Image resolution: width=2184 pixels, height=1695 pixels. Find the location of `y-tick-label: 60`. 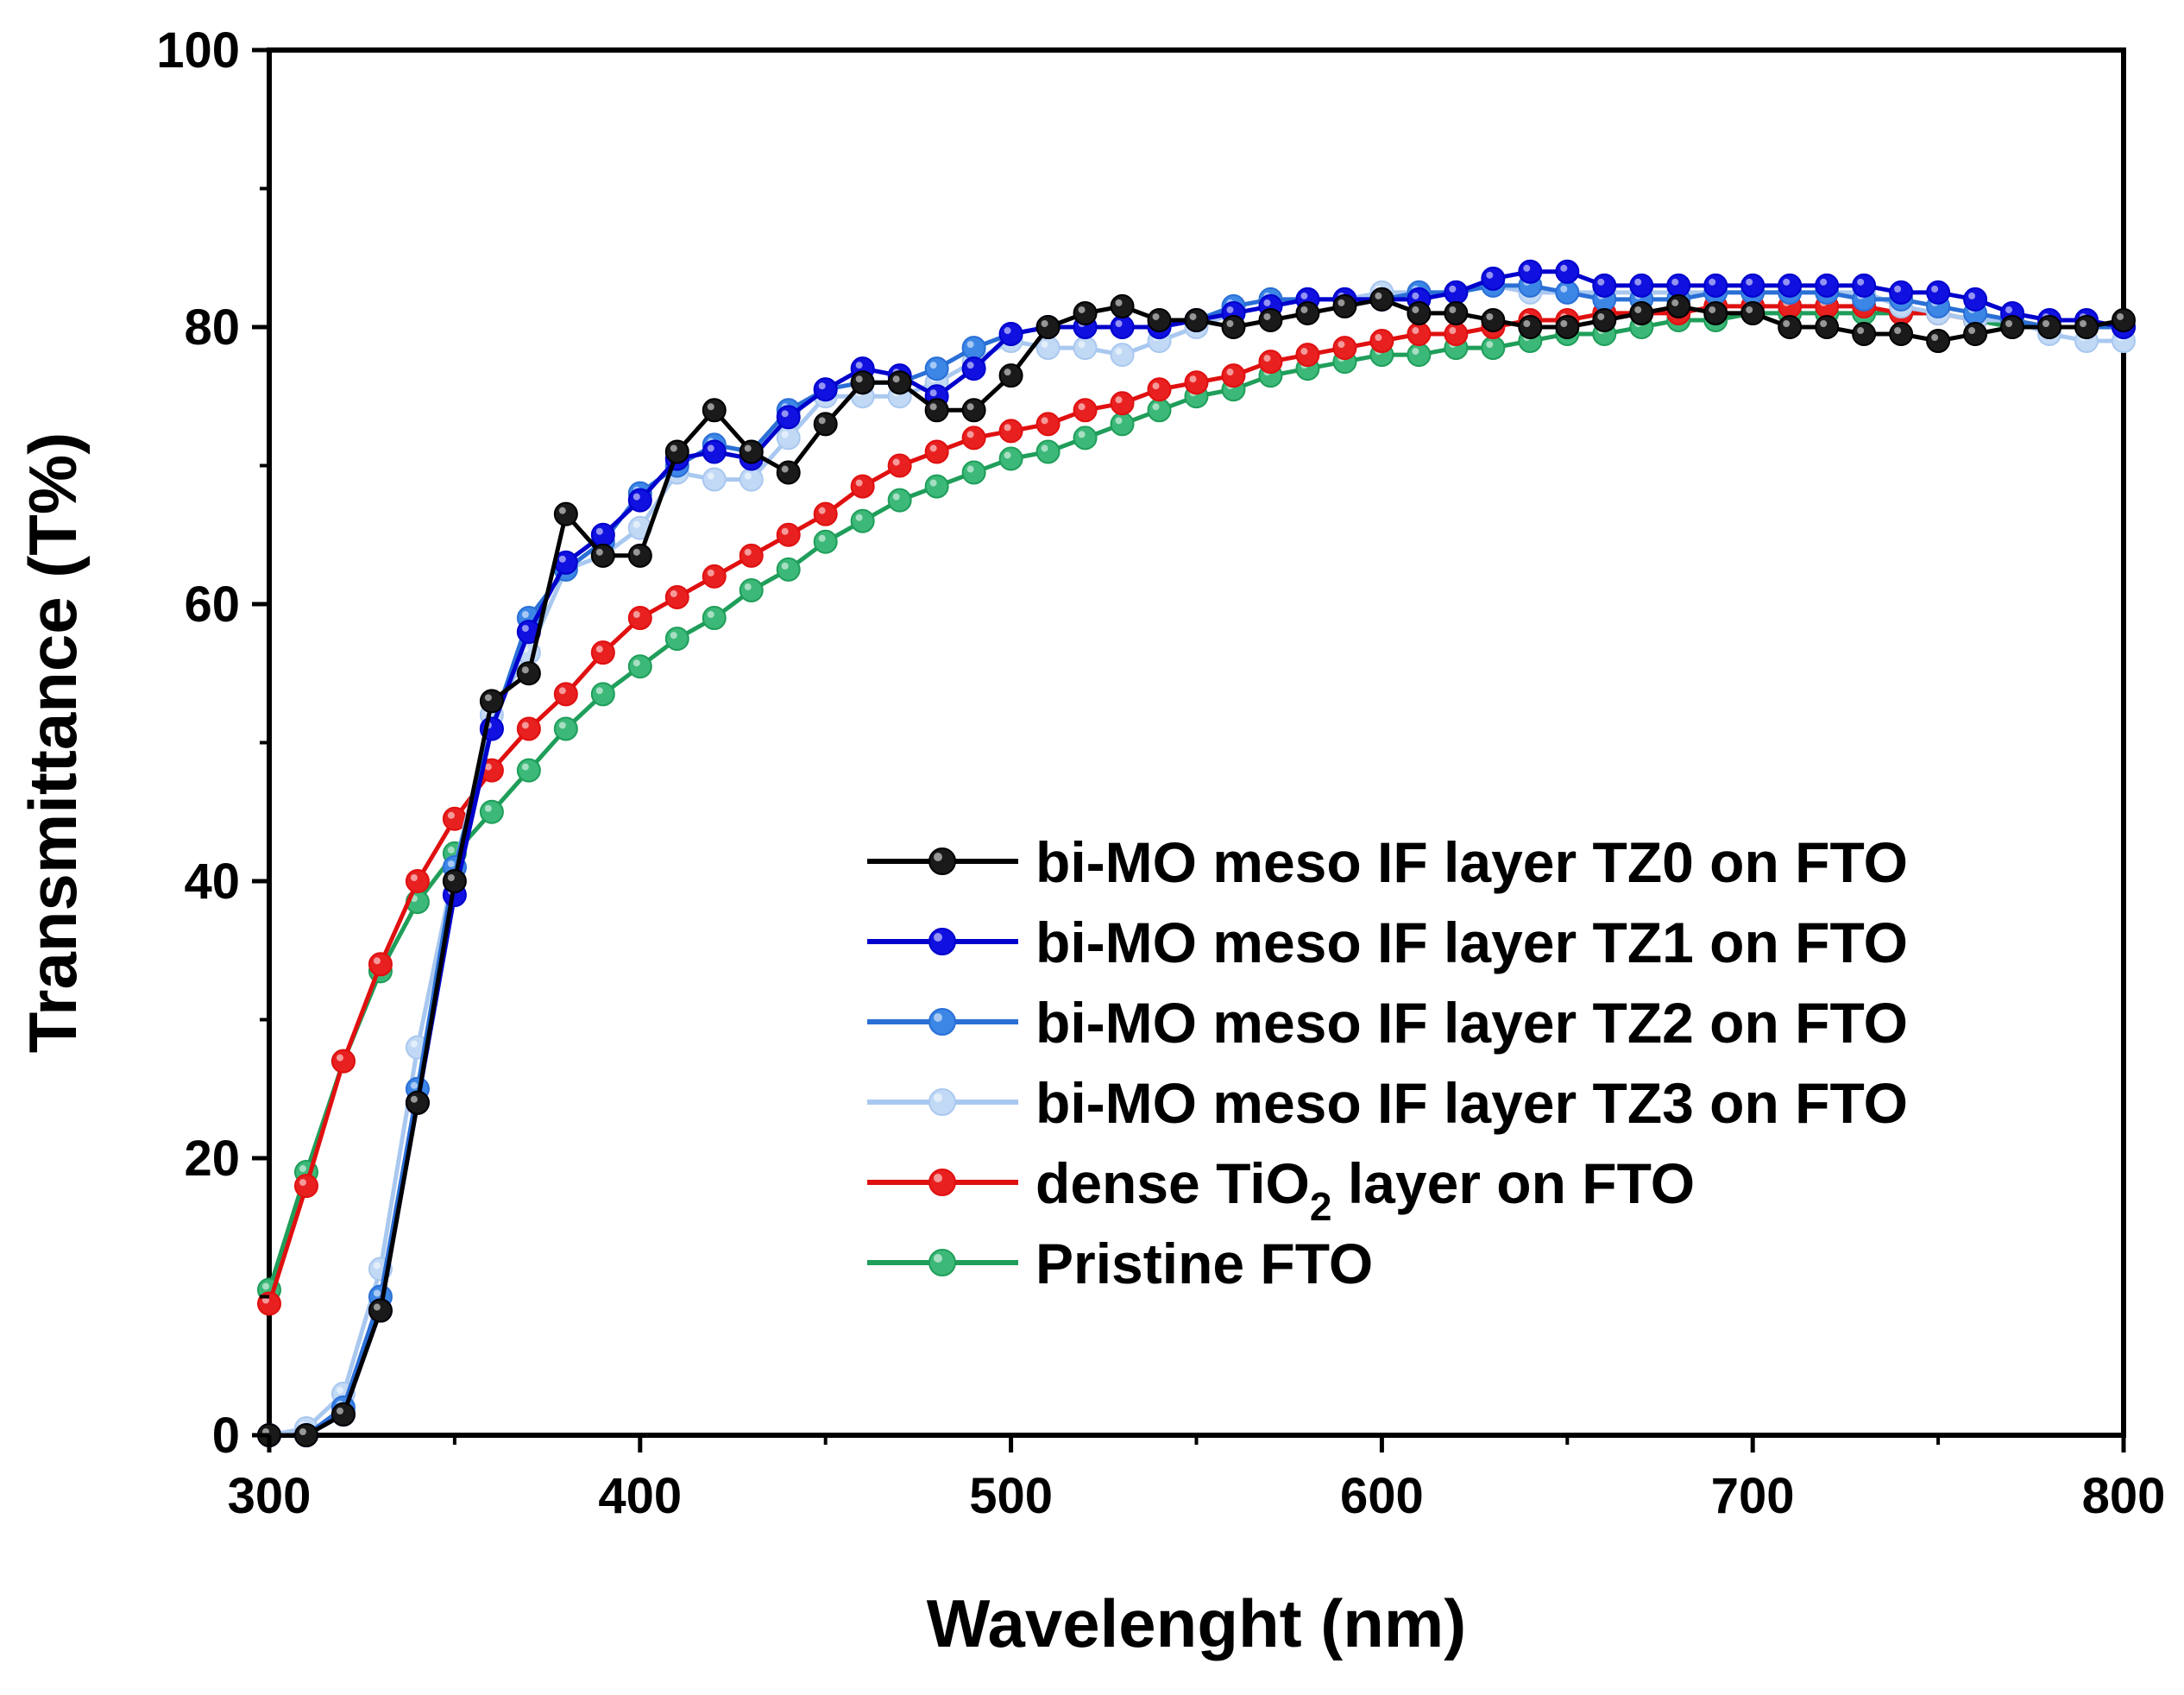

y-tick-label: 60 is located at coordinates (212, 605).